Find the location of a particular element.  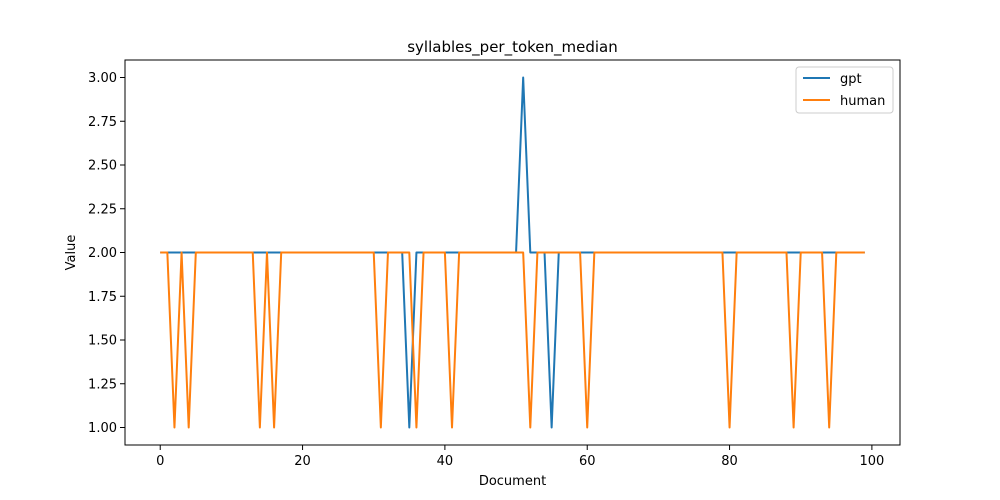

y-tick-label: 3.00 is located at coordinates (102, 78).